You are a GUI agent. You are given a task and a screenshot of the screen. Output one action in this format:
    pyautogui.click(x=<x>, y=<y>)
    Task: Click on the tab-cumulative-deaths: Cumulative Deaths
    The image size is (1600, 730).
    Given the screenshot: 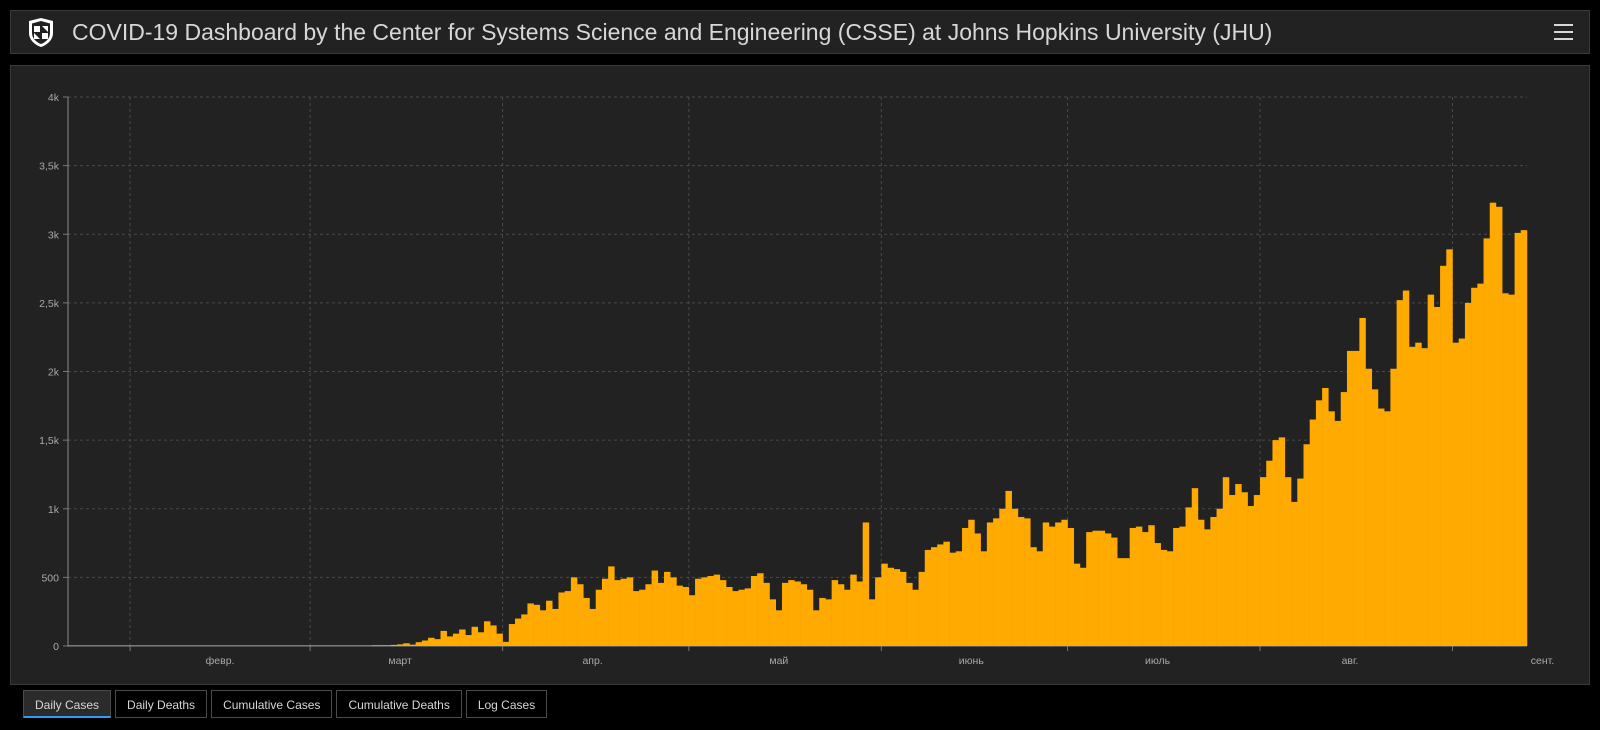 What is the action you would take?
    pyautogui.click(x=399, y=704)
    